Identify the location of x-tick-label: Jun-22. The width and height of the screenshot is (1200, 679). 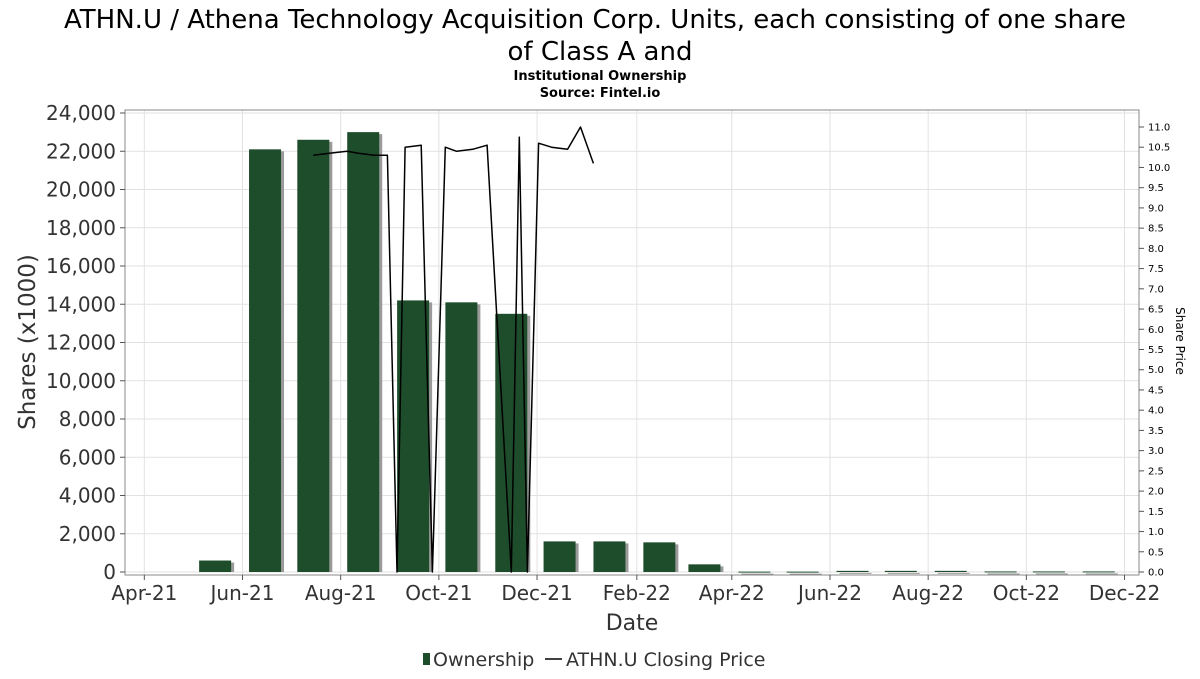
(829, 593).